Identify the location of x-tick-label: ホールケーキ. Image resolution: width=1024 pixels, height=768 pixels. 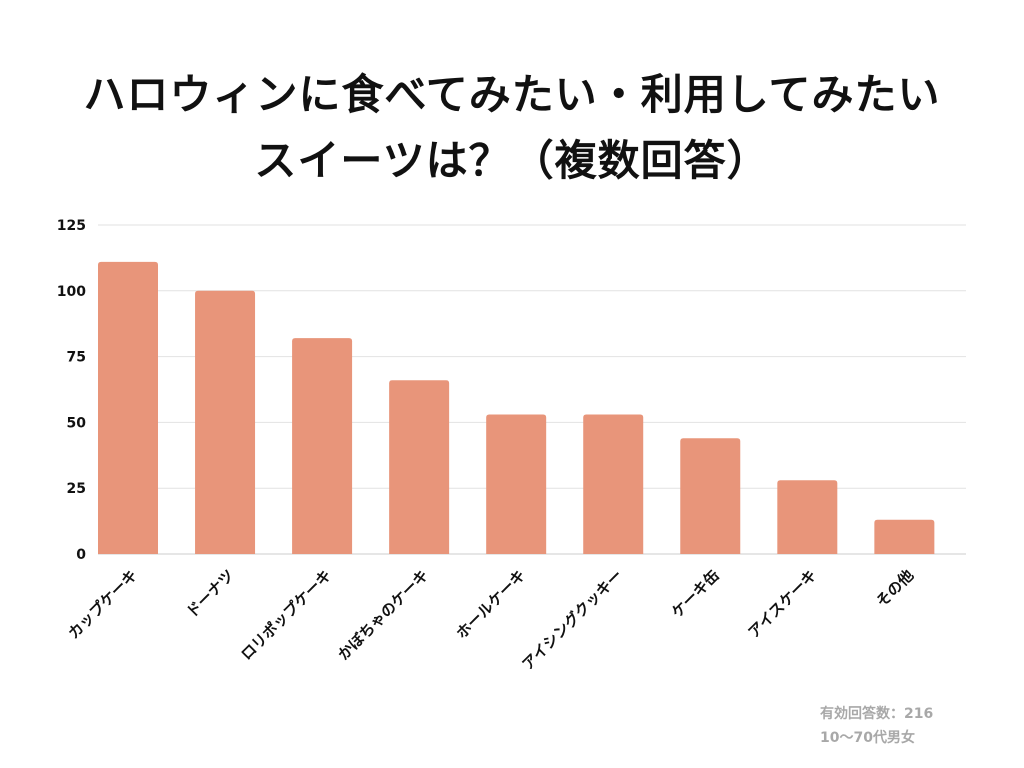
(491, 604).